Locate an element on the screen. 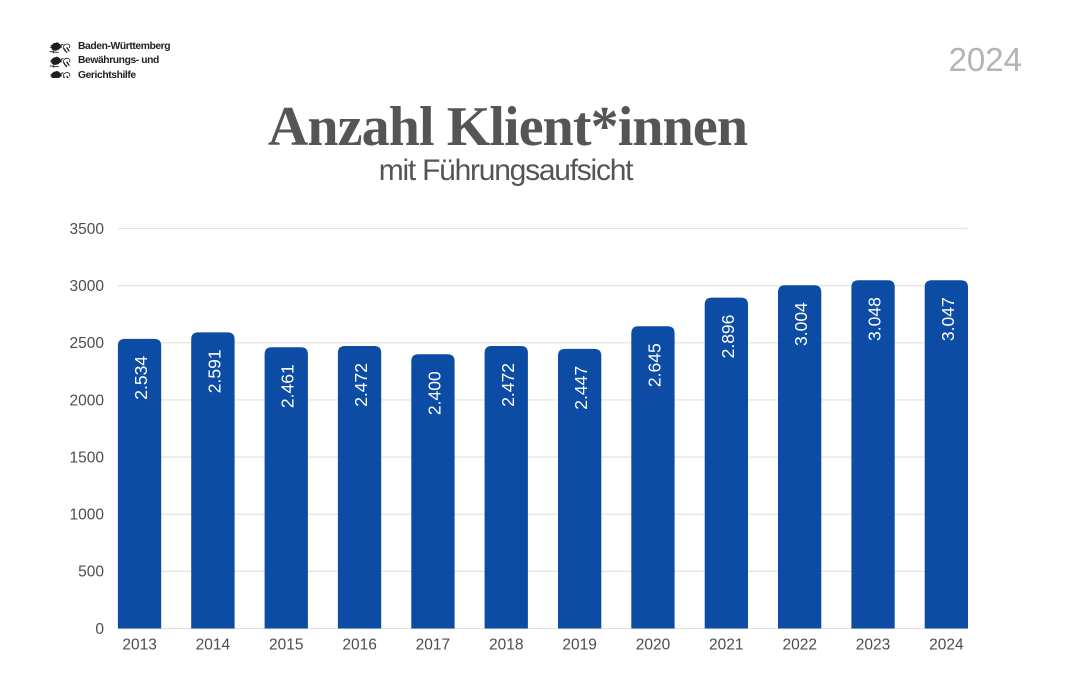  svg-text: 2500 is located at coordinates (87, 343).